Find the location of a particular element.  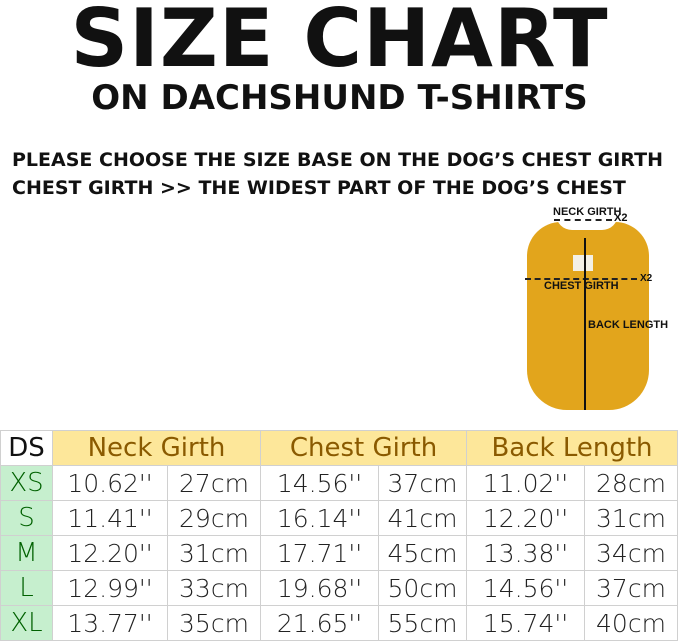

shirt-collar is located at coordinates (587, 222).